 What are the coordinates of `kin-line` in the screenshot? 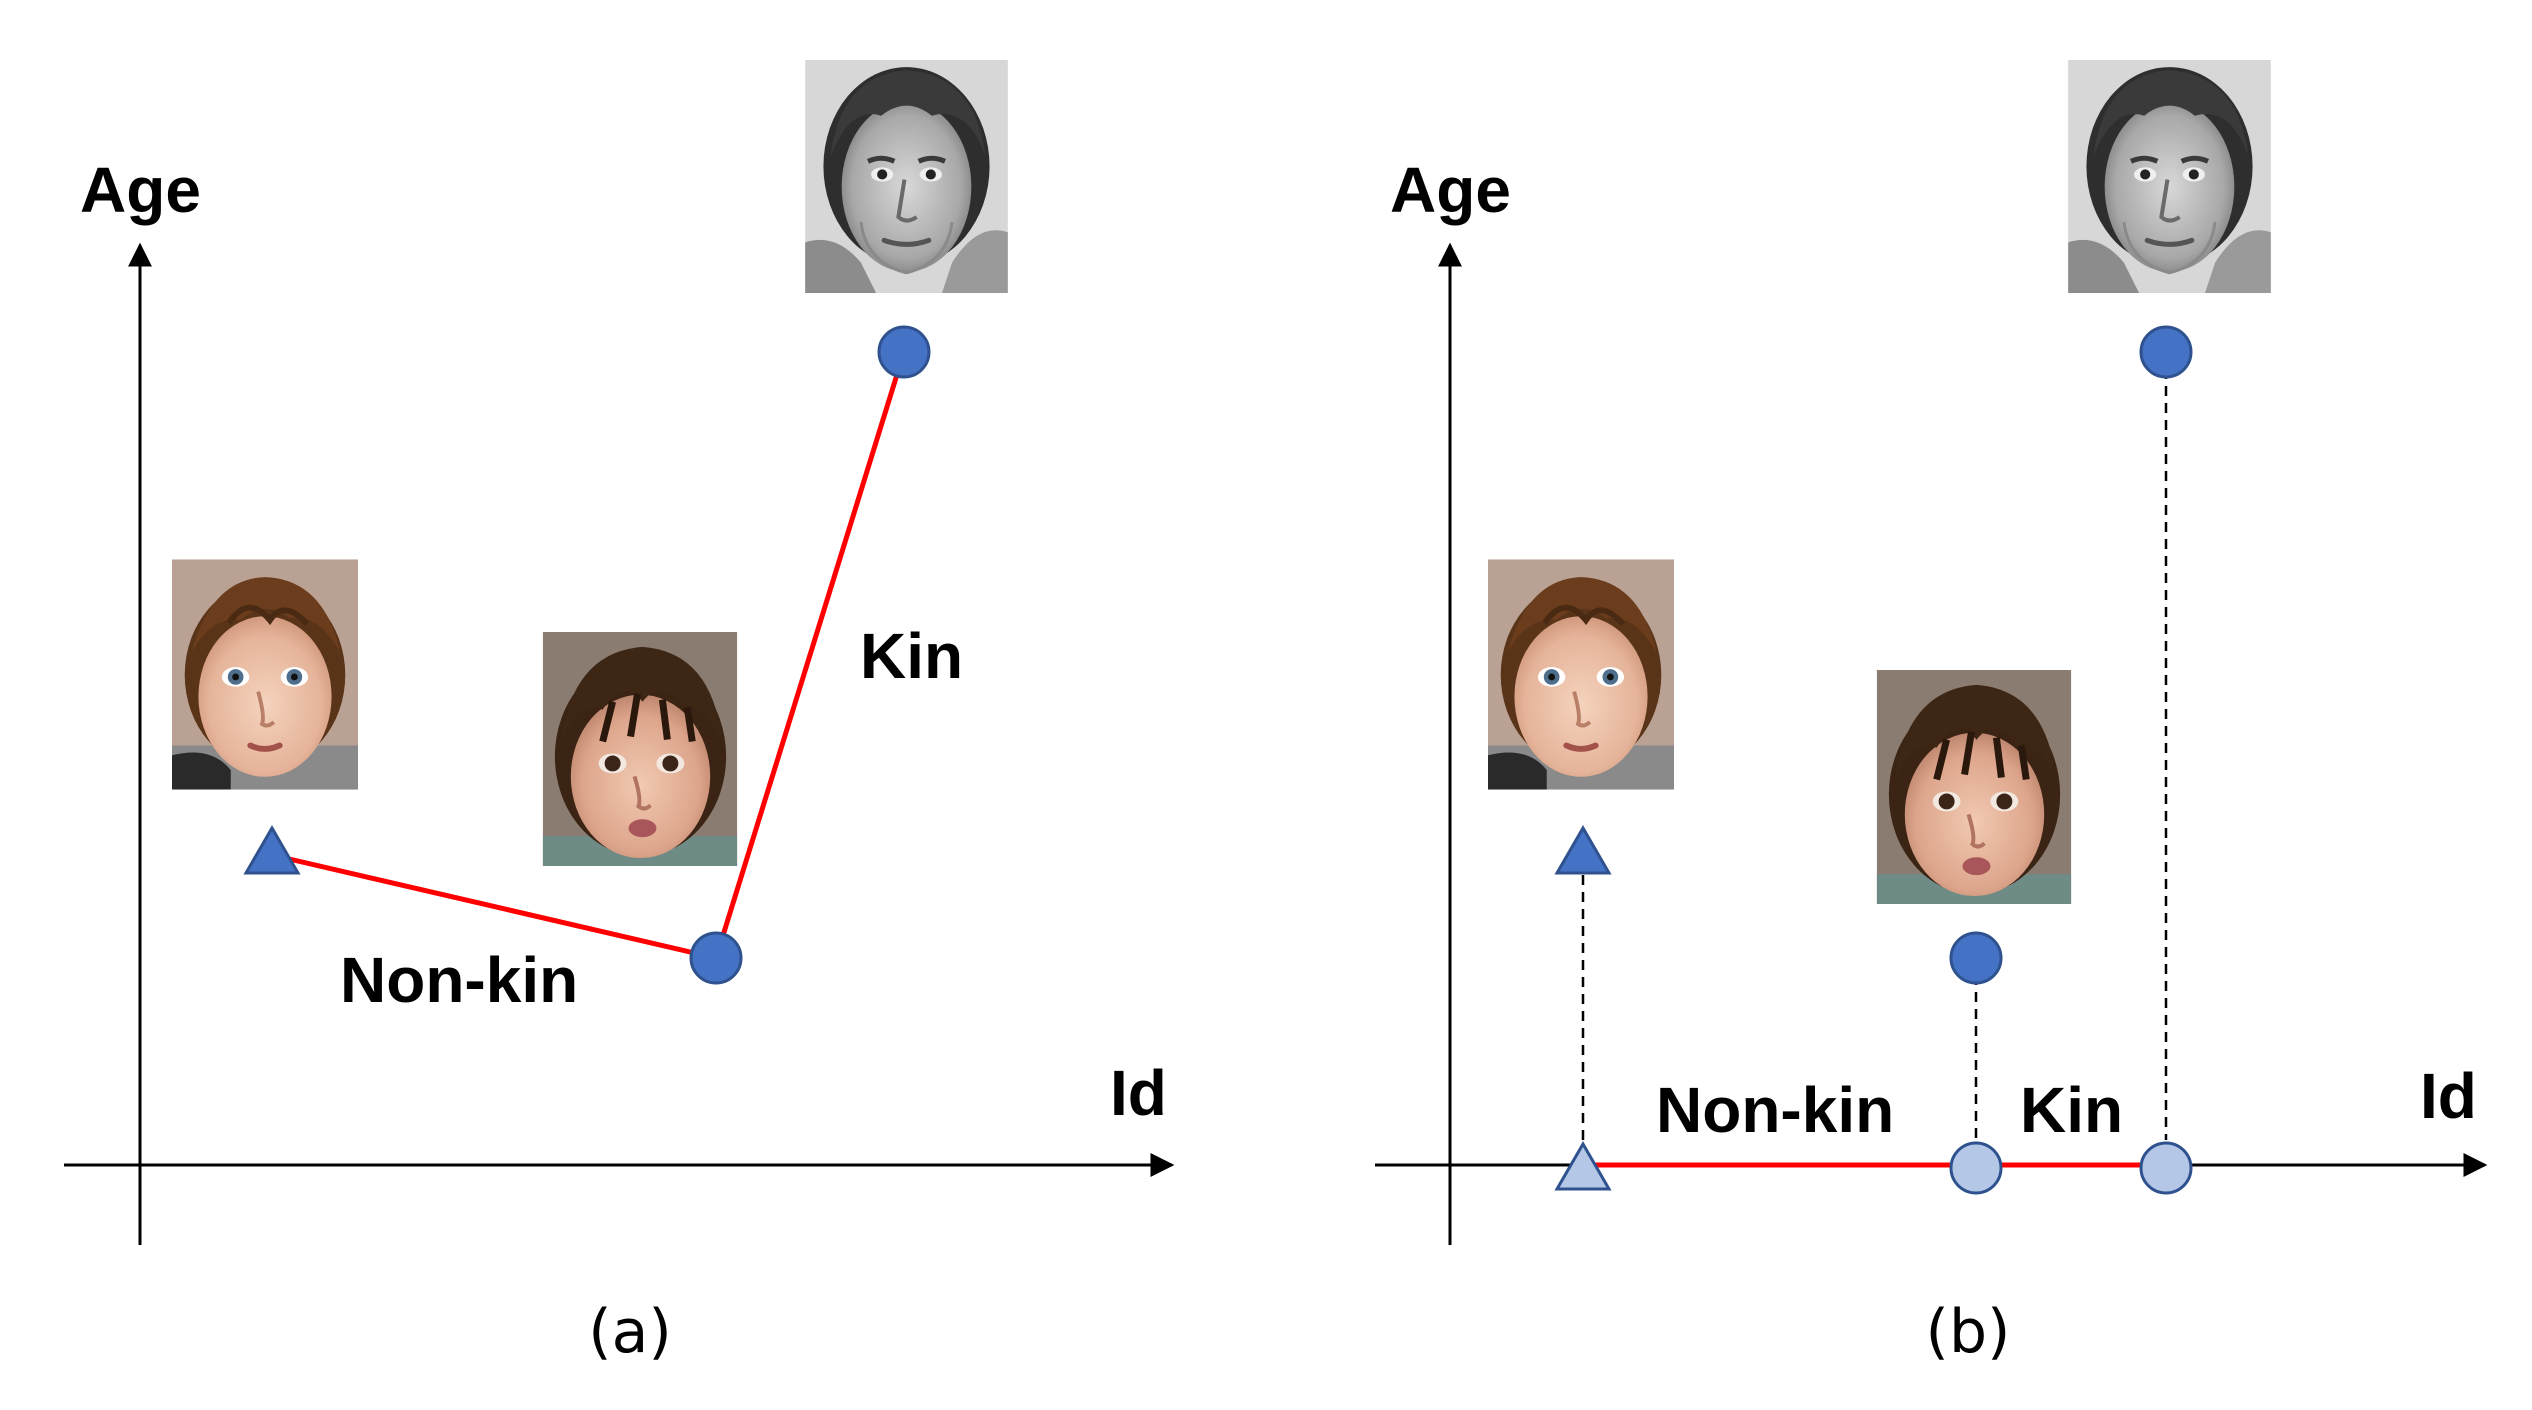 It's located at (810, 655).